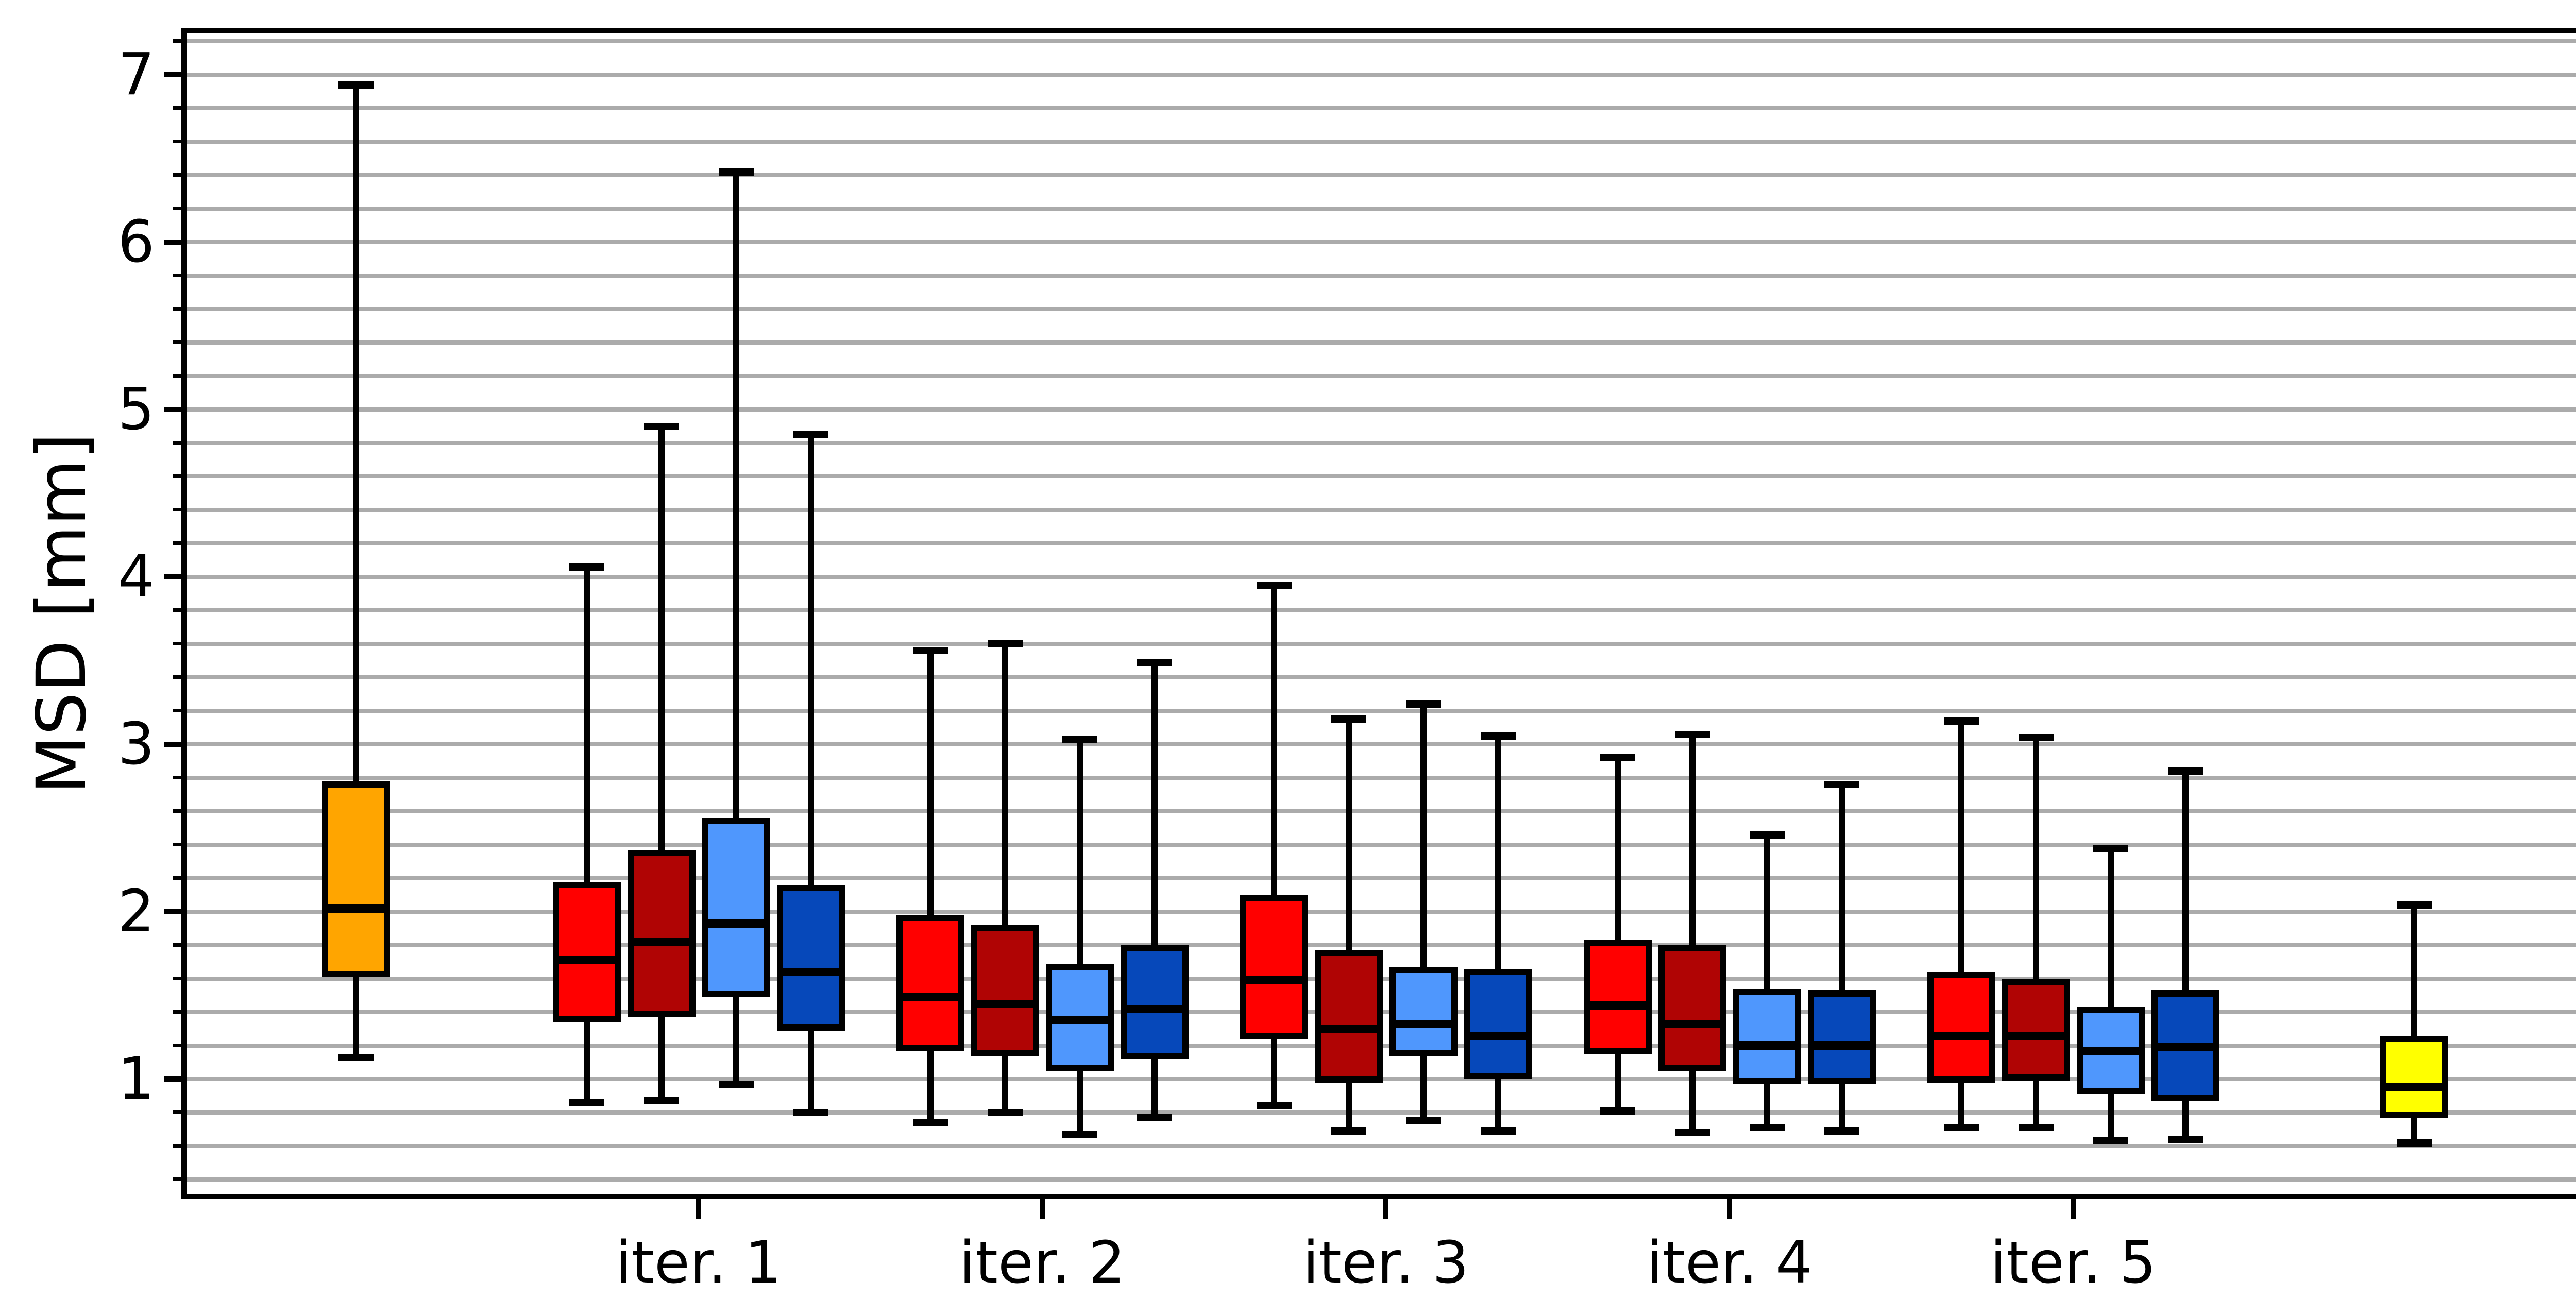  Describe the element at coordinates (356, 432) in the screenshot. I see `whisker-upper-orange-standalone-left` at that location.